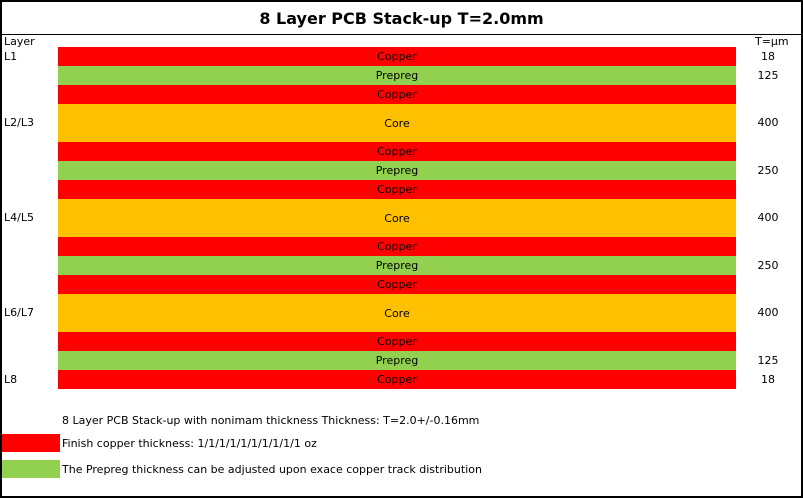 The image size is (803, 498). Describe the element at coordinates (31, 443) in the screenshot. I see `copper-legend-swatch` at that location.